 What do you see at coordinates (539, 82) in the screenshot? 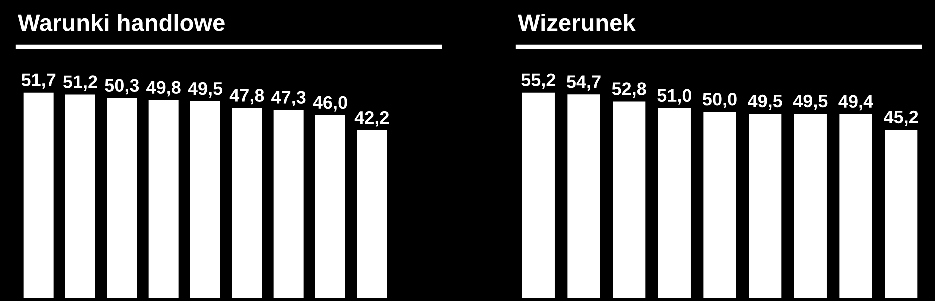
I see `data-label: 55,2` at bounding box center [539, 82].